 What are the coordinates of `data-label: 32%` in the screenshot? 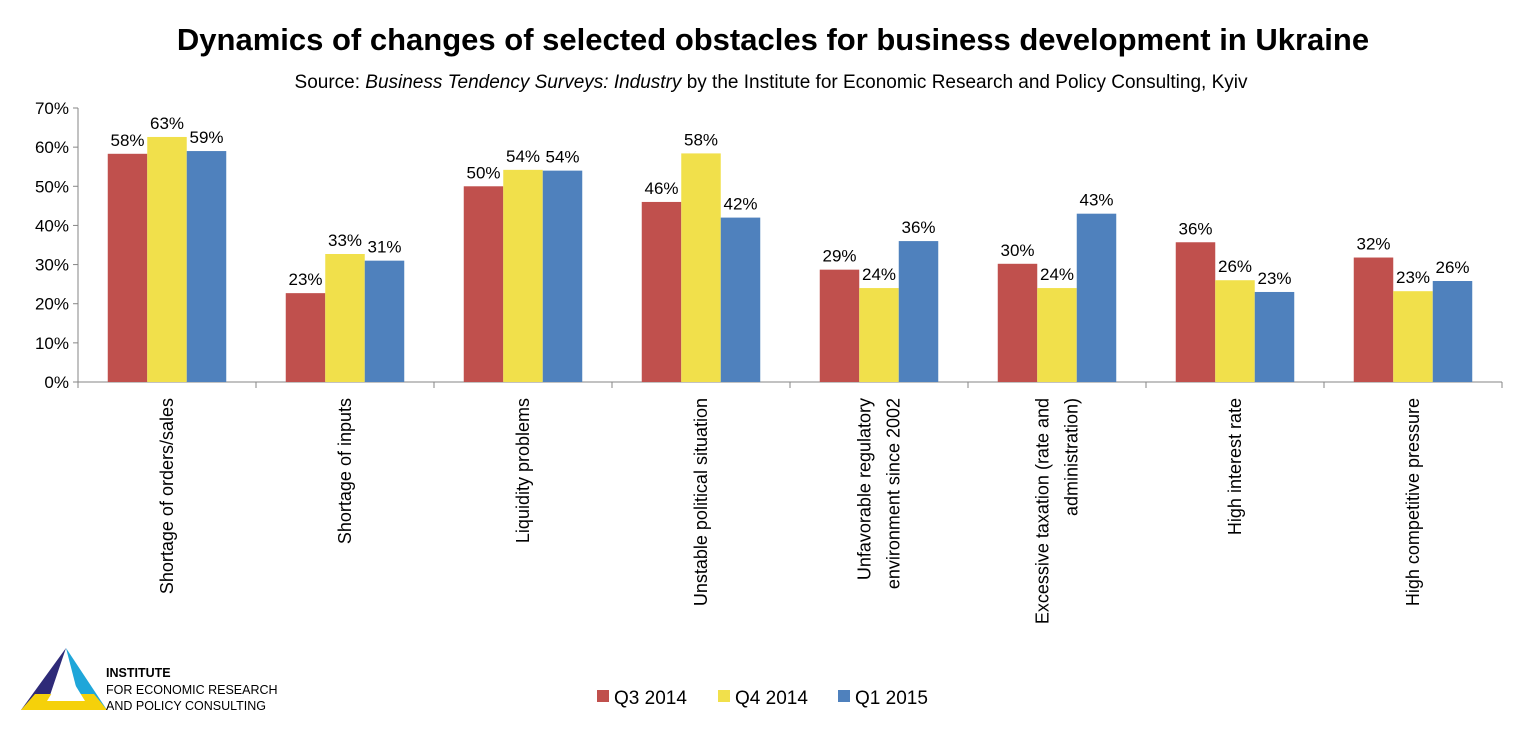 It's located at (1373, 244).